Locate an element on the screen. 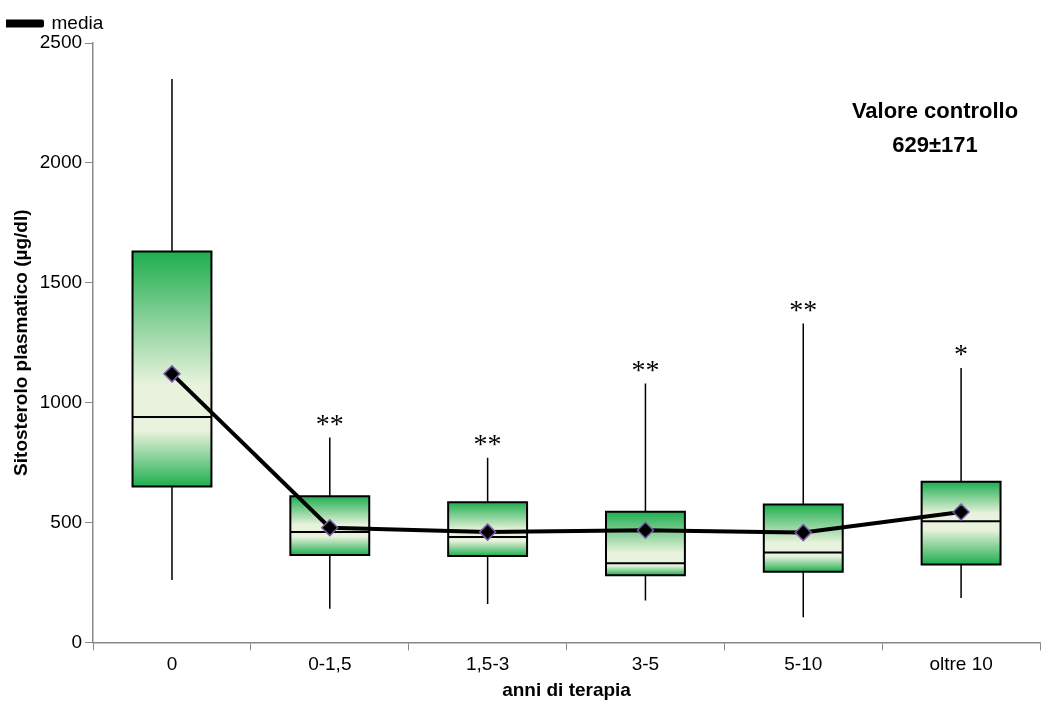  x-tick-label: 1,5-3 is located at coordinates (487, 664).